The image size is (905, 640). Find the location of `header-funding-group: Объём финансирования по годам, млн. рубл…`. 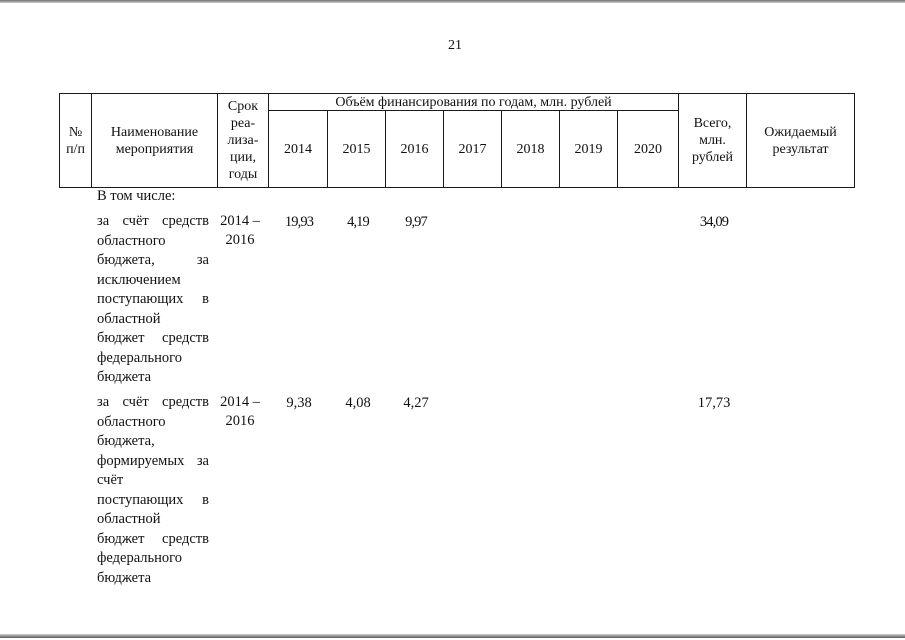

header-funding-group: Объём финансирования по годам, млн. рубл… is located at coordinates (473, 102).